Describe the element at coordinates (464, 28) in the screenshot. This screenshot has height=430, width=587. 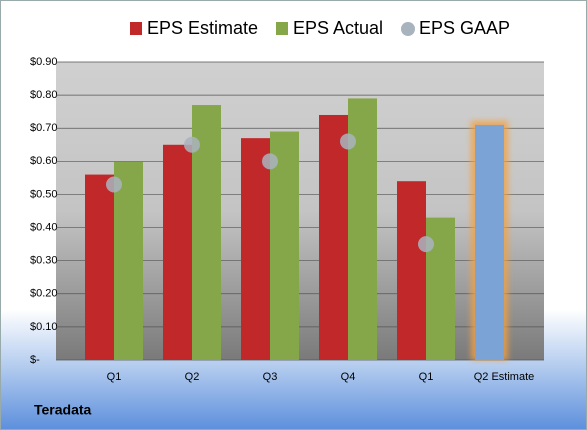
I see `legend-label: EPS GAAP` at that location.